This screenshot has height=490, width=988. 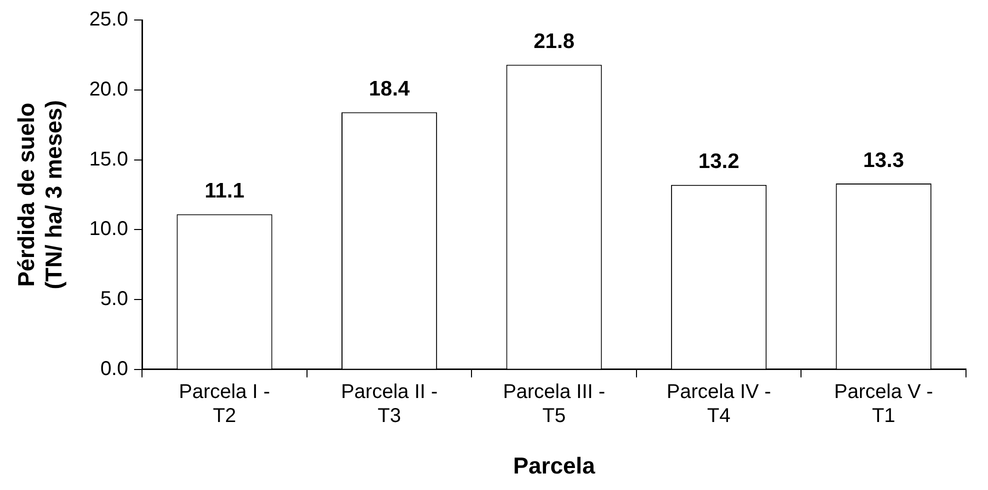 I want to click on data-label: 21.8, so click(x=554, y=42).